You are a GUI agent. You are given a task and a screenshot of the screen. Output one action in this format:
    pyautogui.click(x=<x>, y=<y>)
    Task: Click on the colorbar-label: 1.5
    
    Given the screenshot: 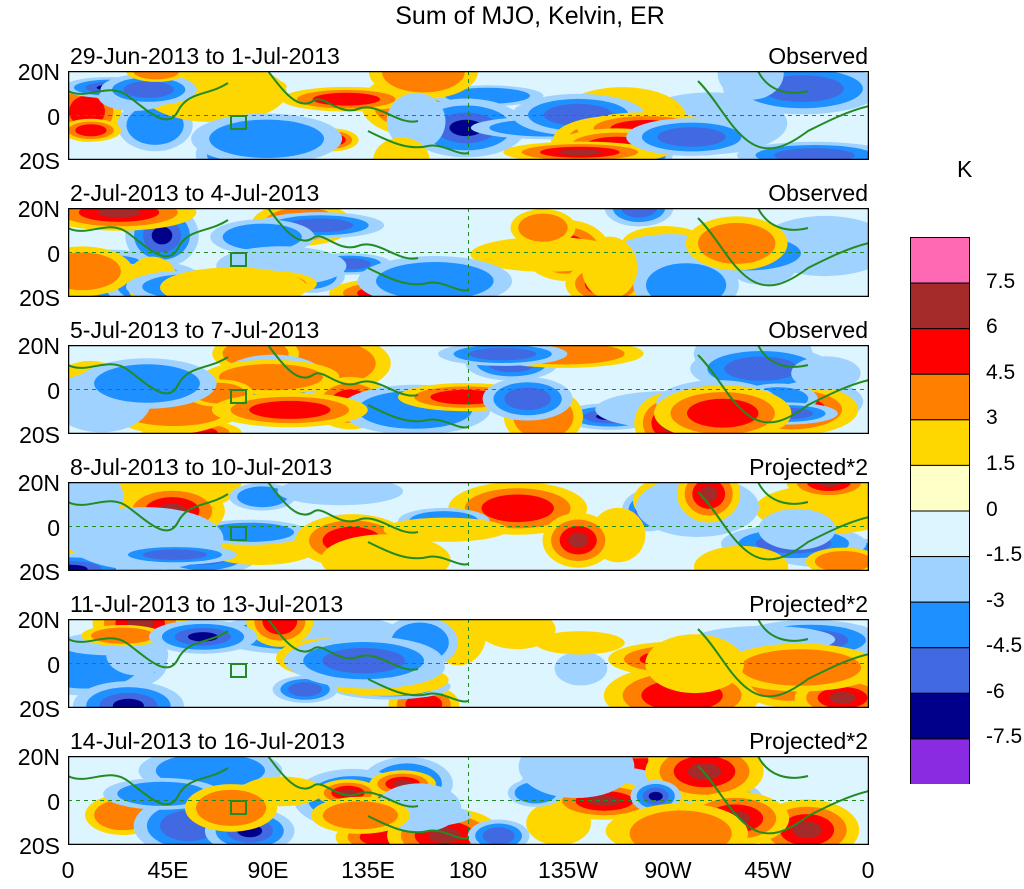 What is the action you would take?
    pyautogui.click(x=1001, y=463)
    